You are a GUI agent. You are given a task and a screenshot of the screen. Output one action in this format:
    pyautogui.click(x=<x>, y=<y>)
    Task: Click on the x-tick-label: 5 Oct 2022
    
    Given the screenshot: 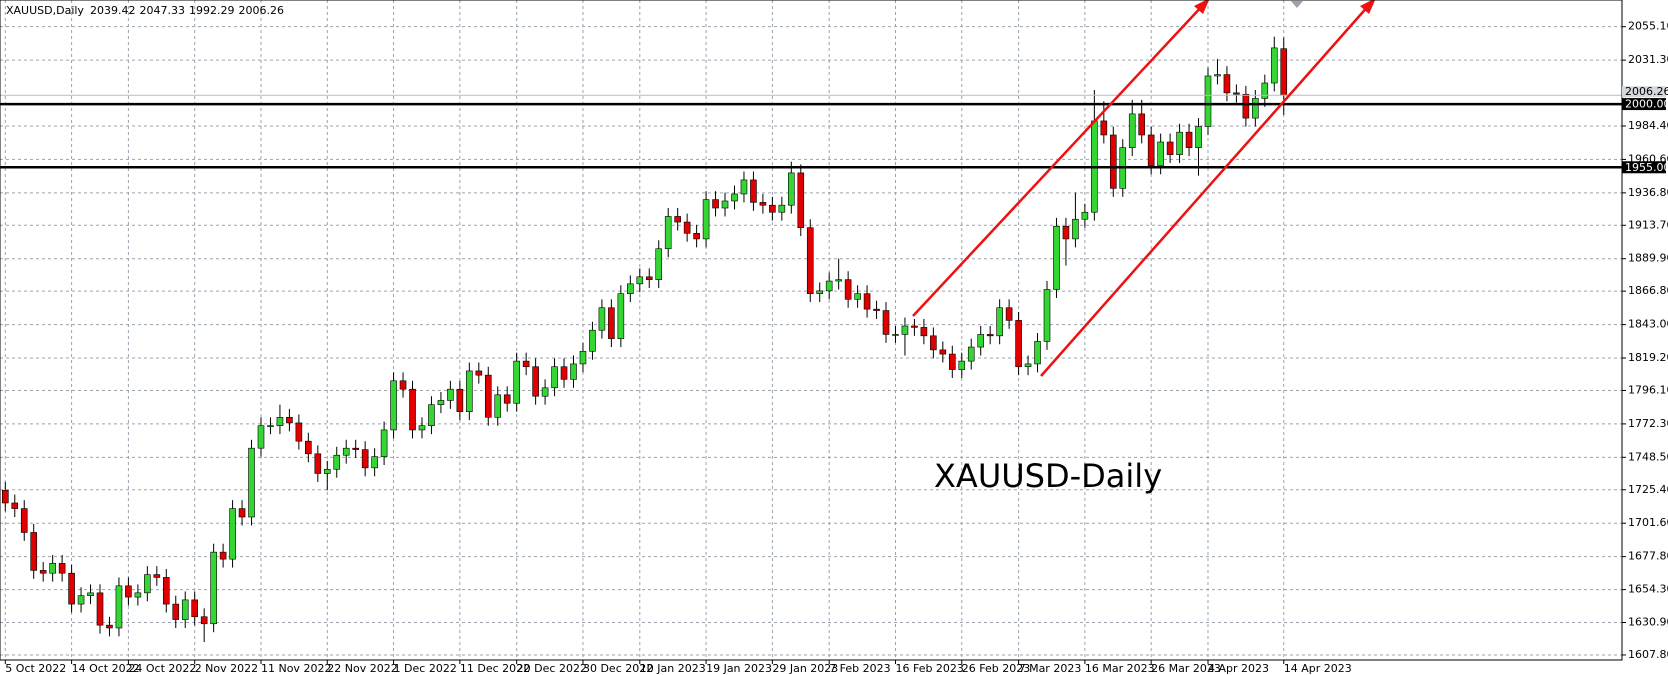 What is the action you would take?
    pyautogui.click(x=35, y=668)
    